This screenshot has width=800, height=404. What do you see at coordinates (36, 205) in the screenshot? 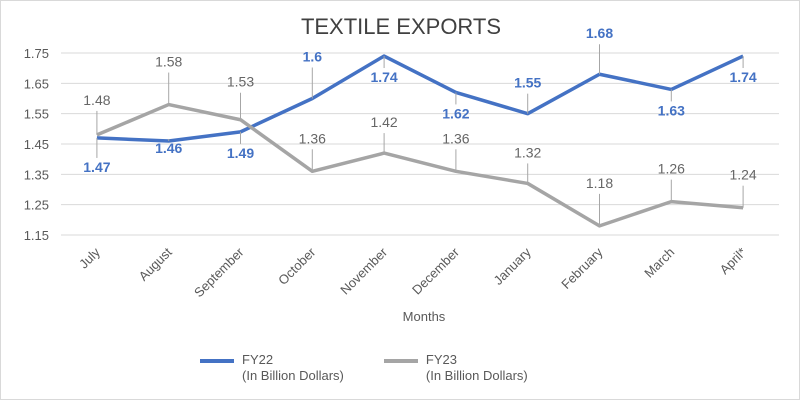
I see `y-tick-label: 1.25` at bounding box center [36, 205].